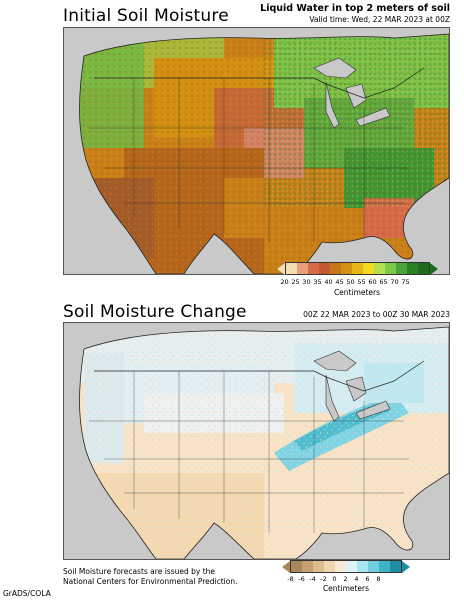  I want to click on change-colorbar-tick-label: -8, so click(290, 579).